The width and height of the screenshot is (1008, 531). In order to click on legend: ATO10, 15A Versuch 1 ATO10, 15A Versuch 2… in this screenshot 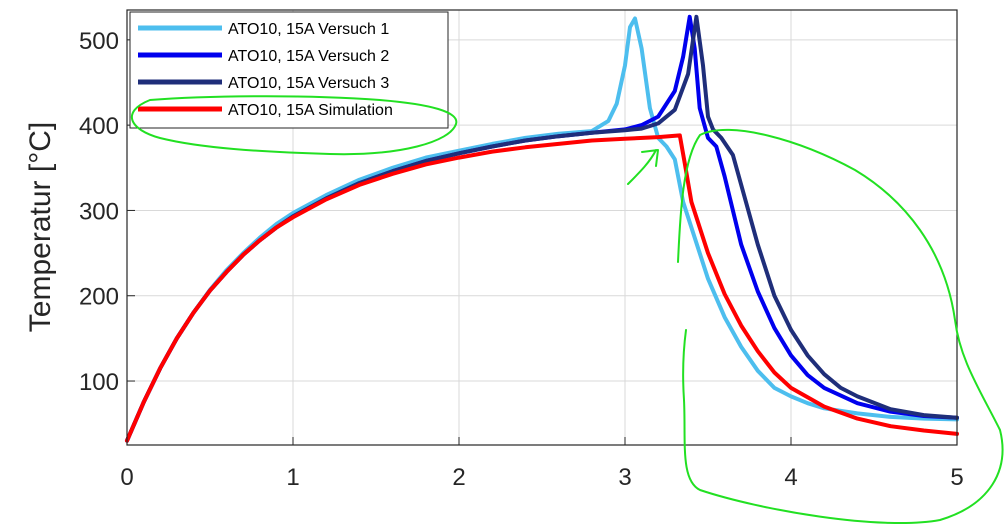, I will do `click(289, 70)`.